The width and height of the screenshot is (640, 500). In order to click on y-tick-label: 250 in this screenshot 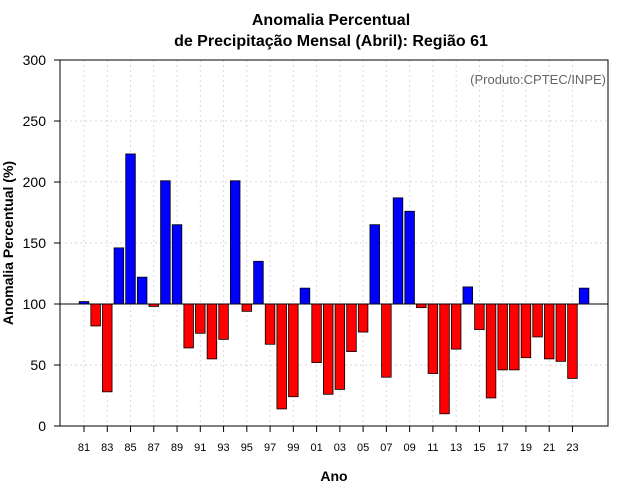, I will do `click(35, 121)`.